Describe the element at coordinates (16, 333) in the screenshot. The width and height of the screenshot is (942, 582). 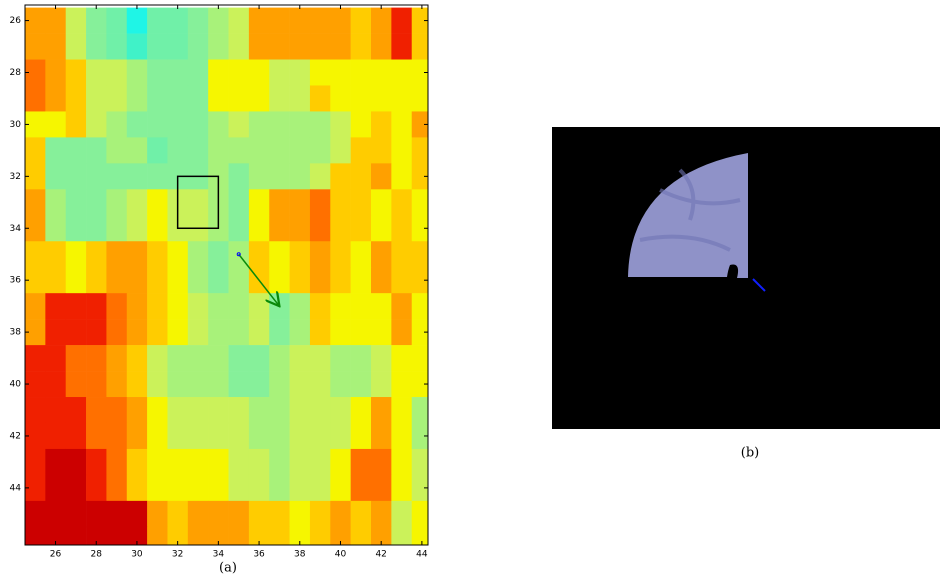
I see `y-tick-label: 38` at that location.